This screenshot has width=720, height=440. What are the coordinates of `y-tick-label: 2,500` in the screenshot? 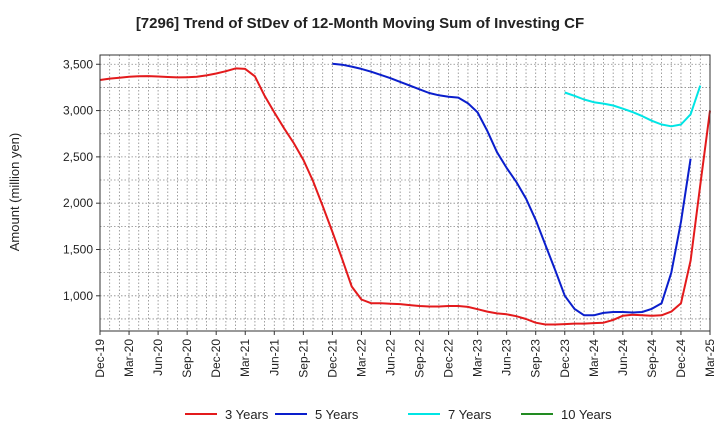 It's located at (78, 157).